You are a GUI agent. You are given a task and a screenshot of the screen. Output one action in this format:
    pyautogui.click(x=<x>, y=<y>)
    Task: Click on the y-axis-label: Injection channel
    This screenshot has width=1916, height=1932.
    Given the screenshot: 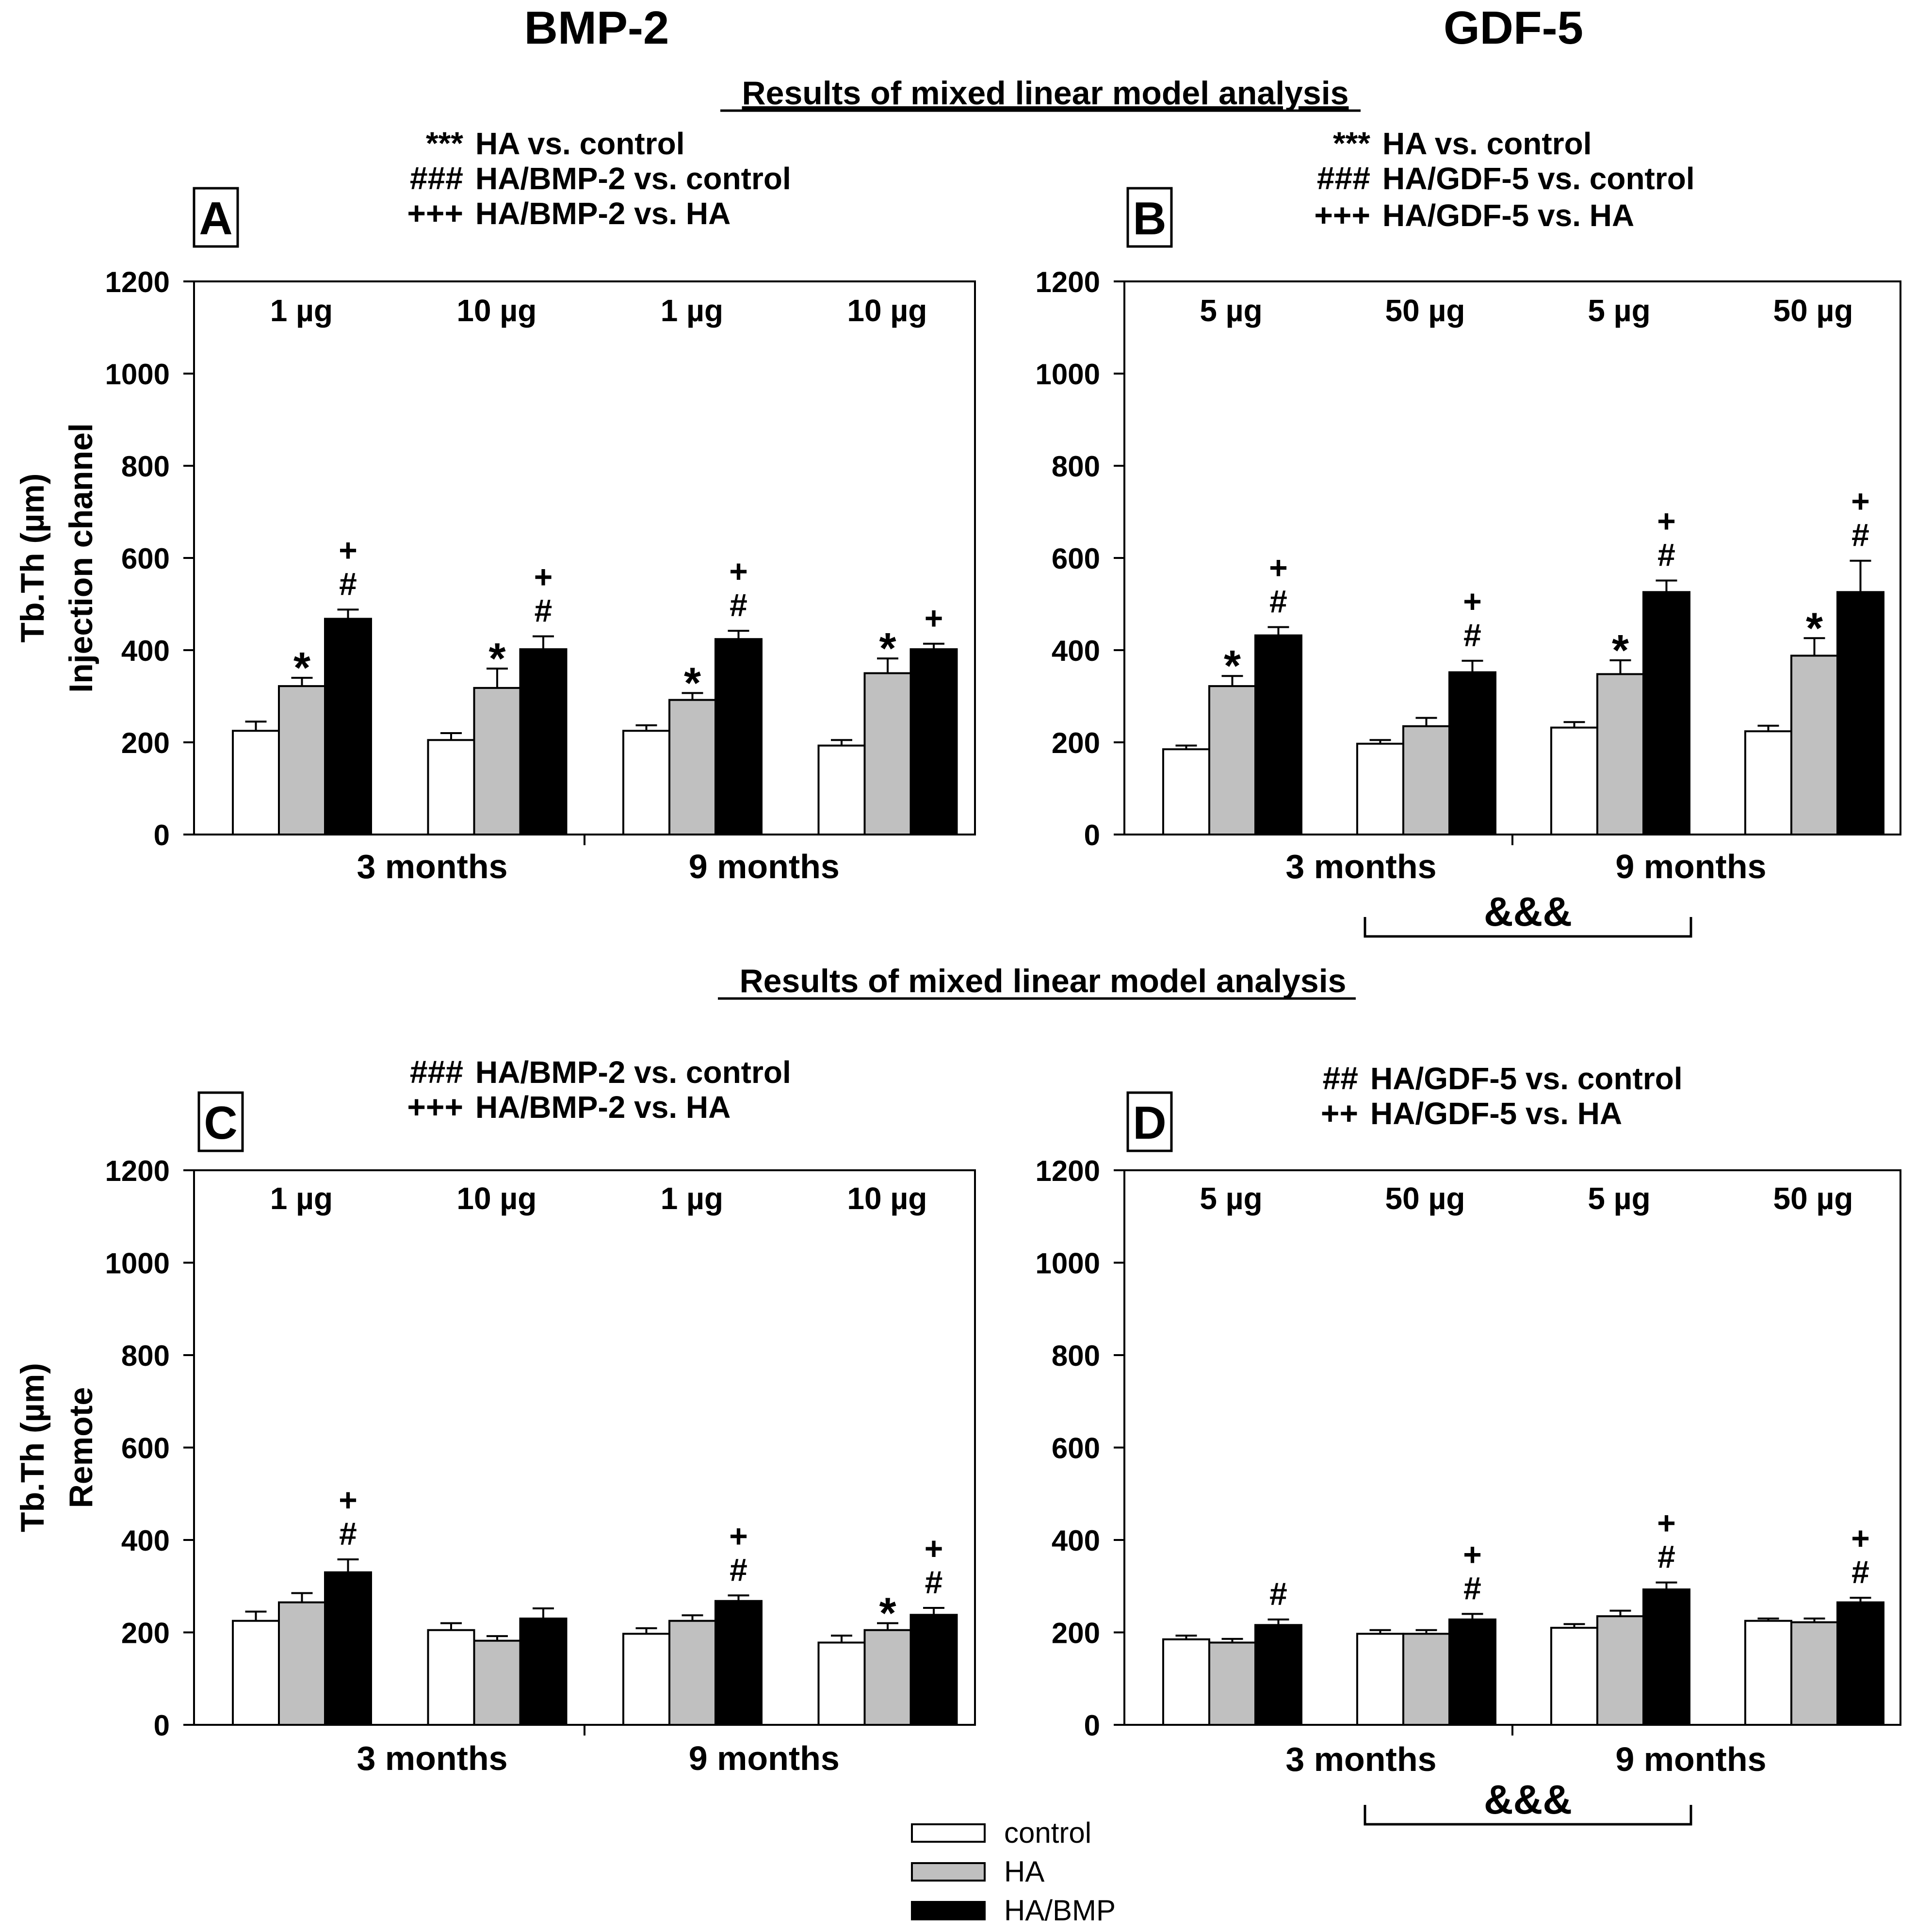 What is the action you would take?
    pyautogui.click(x=81, y=558)
    